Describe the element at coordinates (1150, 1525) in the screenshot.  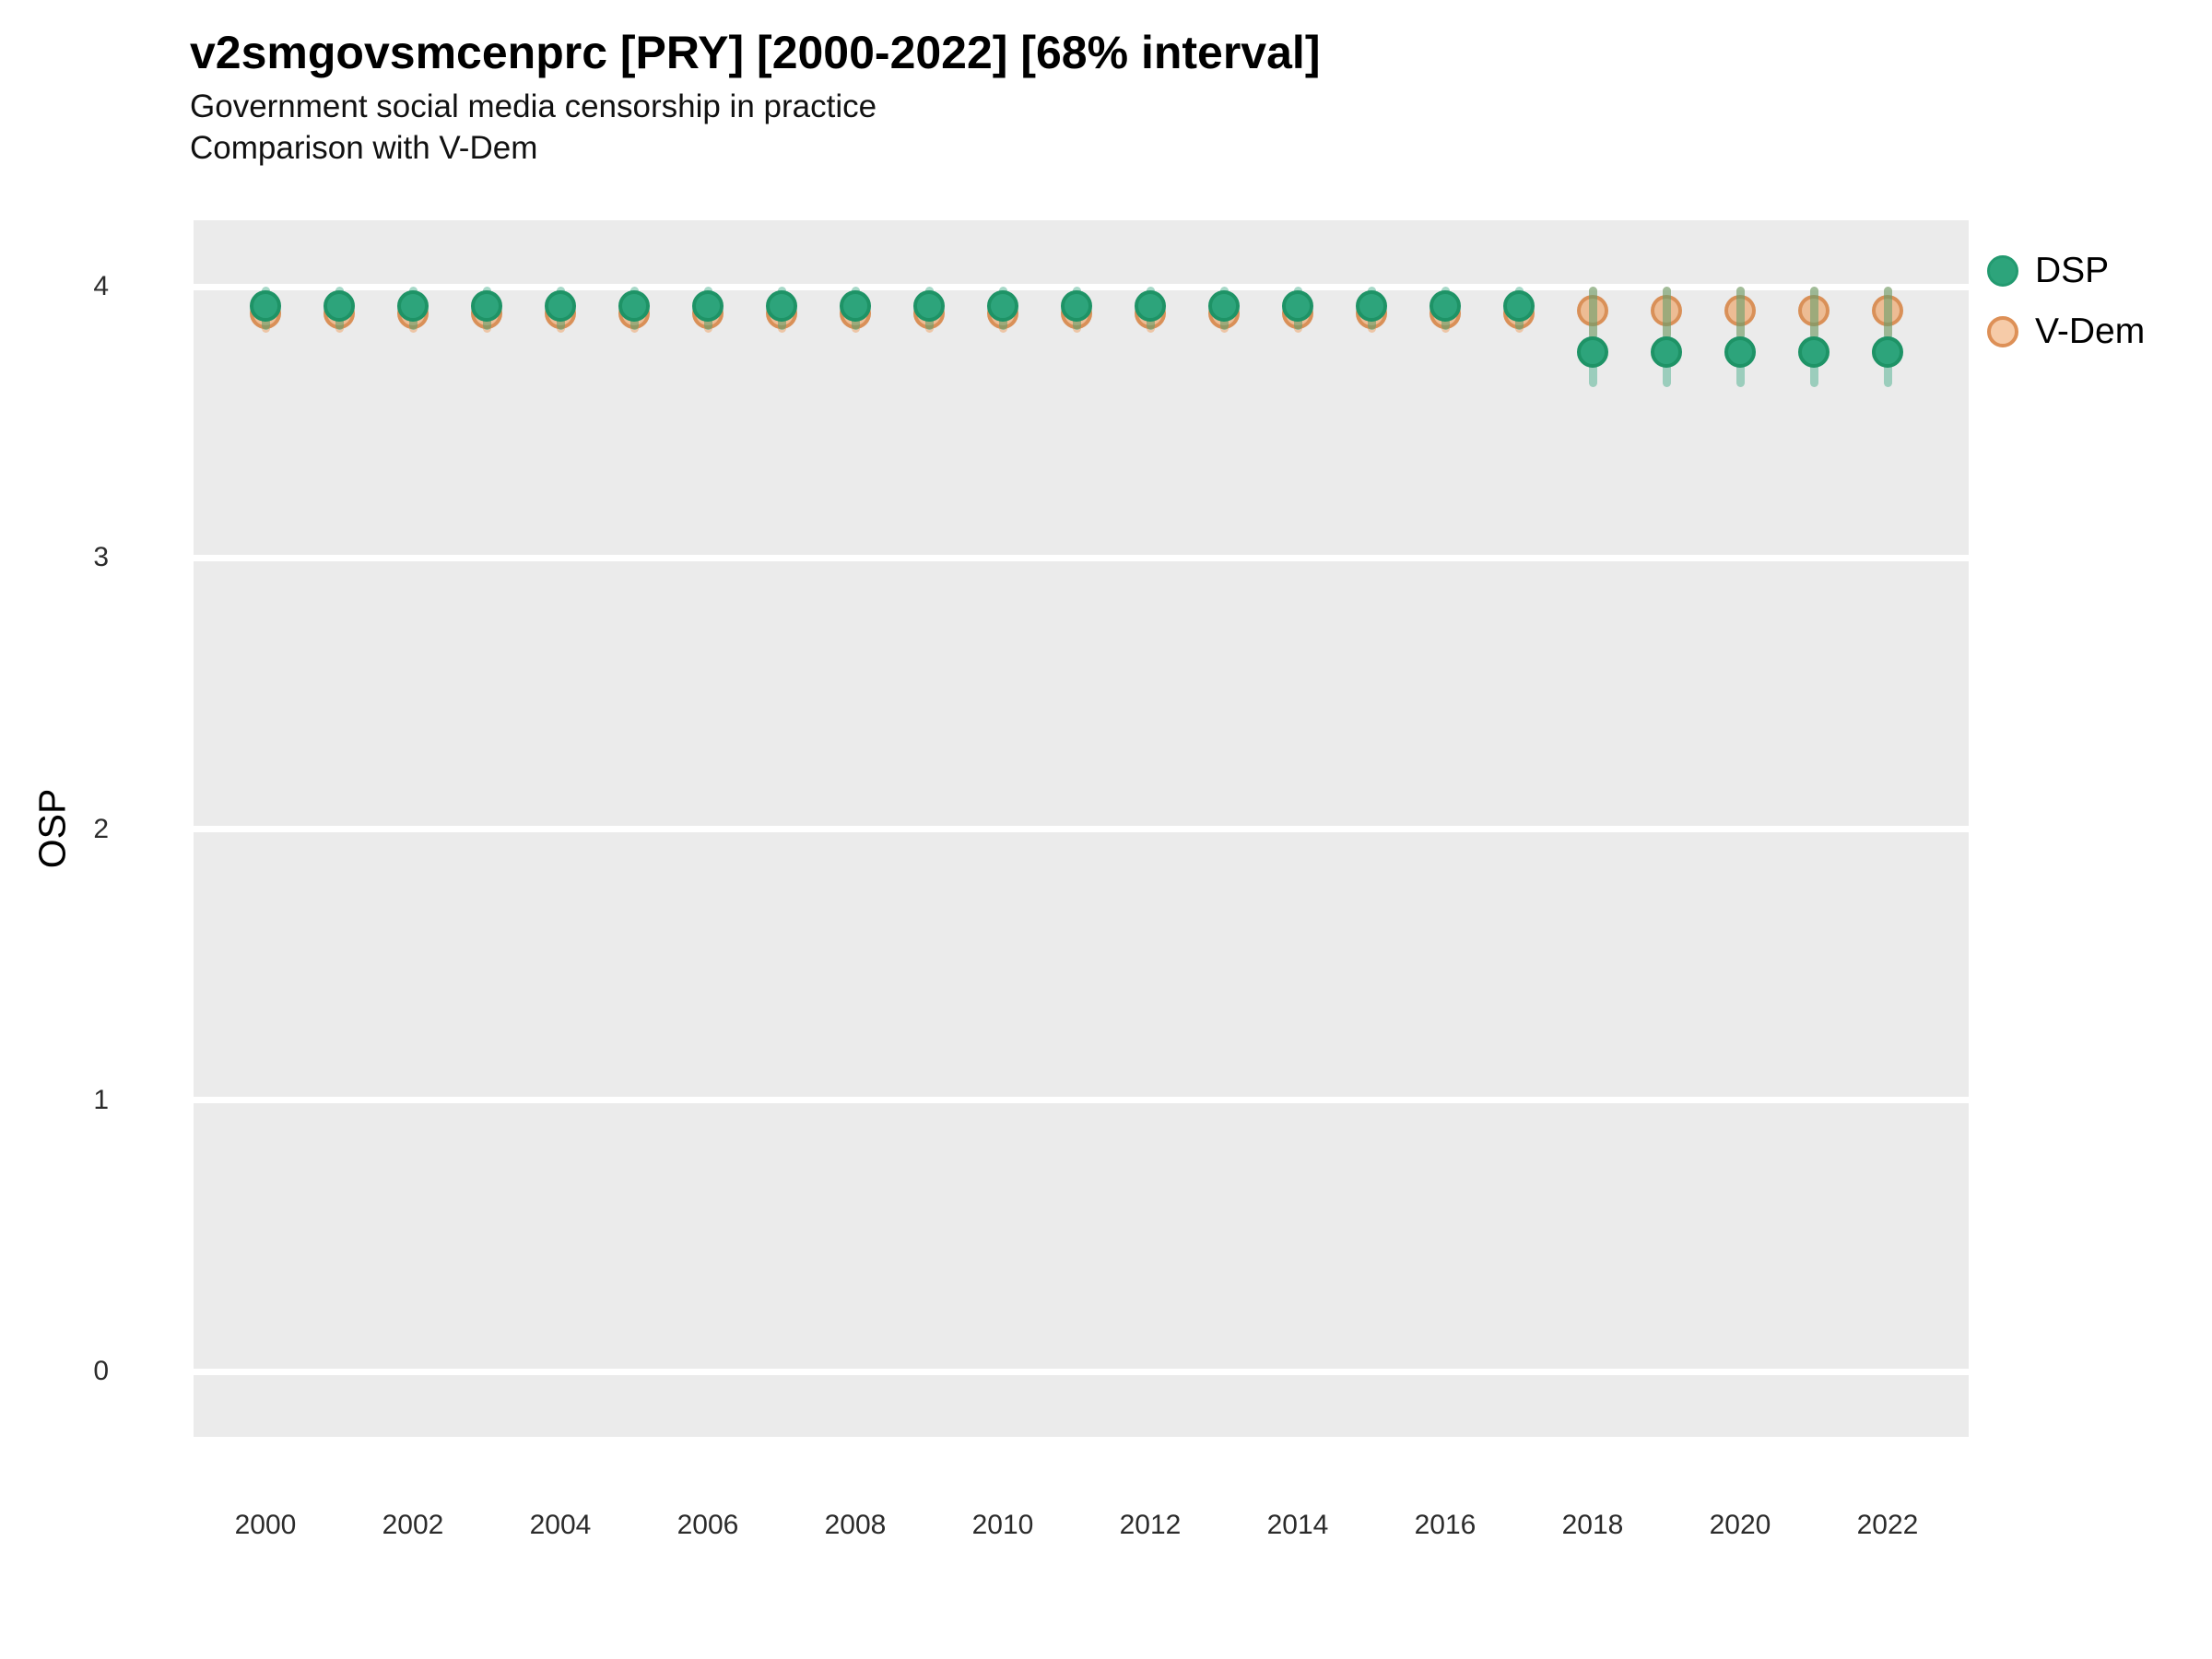
I see `x-axis-tick-label: 2012` at that location.